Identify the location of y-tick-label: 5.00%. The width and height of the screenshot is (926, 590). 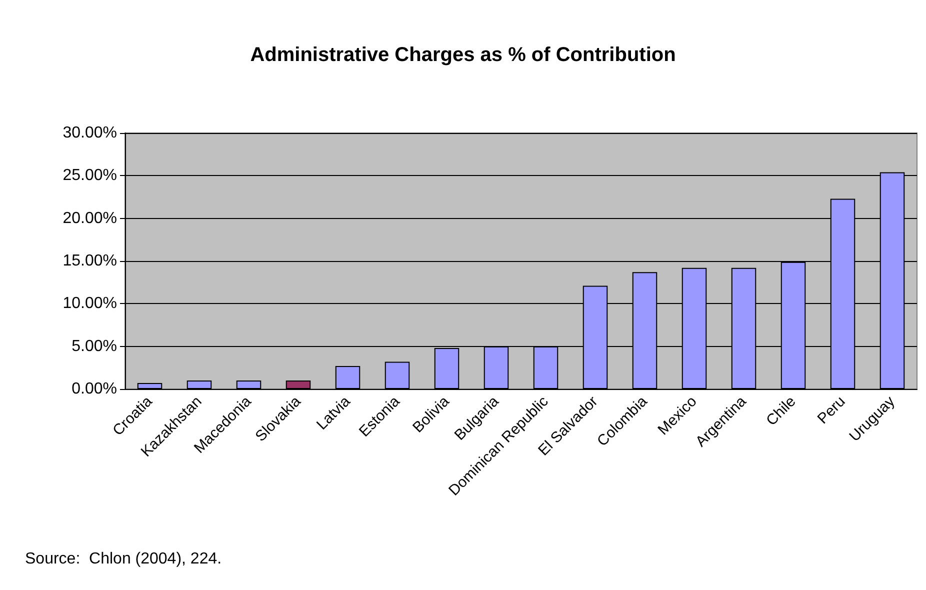
(94, 346).